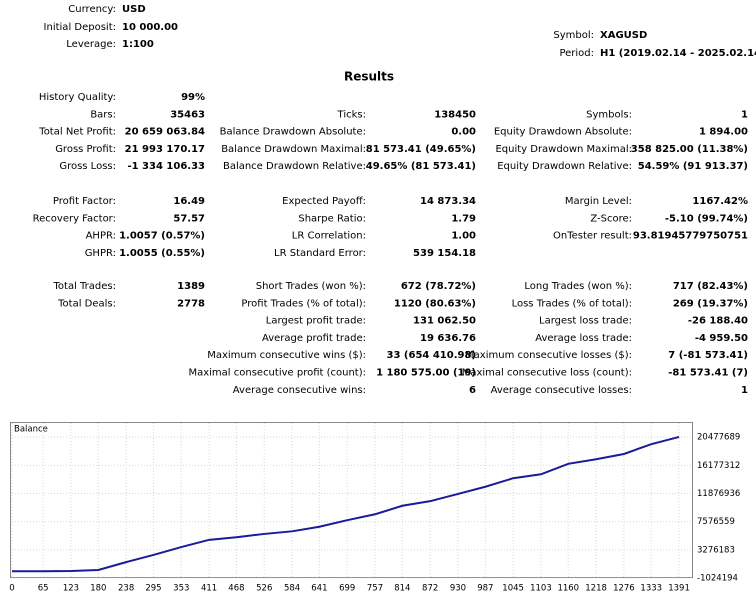  Describe the element at coordinates (162, 253) in the screenshot. I see `stat-value: 1.0055 (0.55%)` at that location.